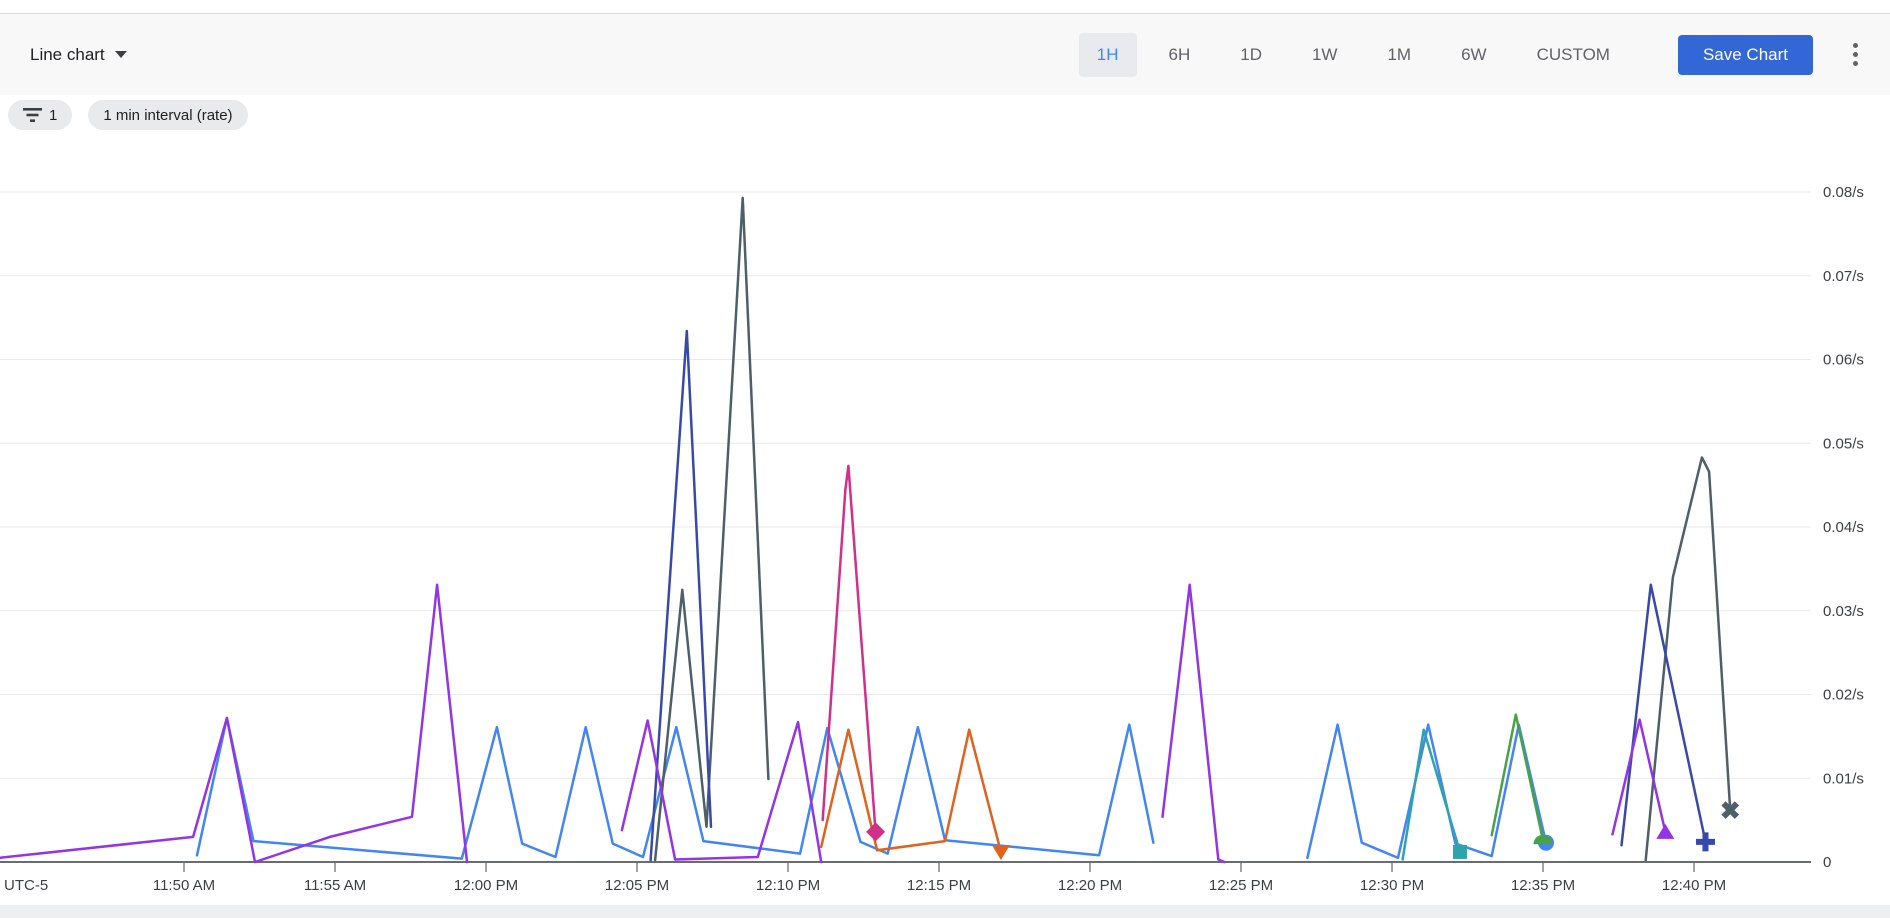  I want to click on series-line-teal, so click(1431, 794).